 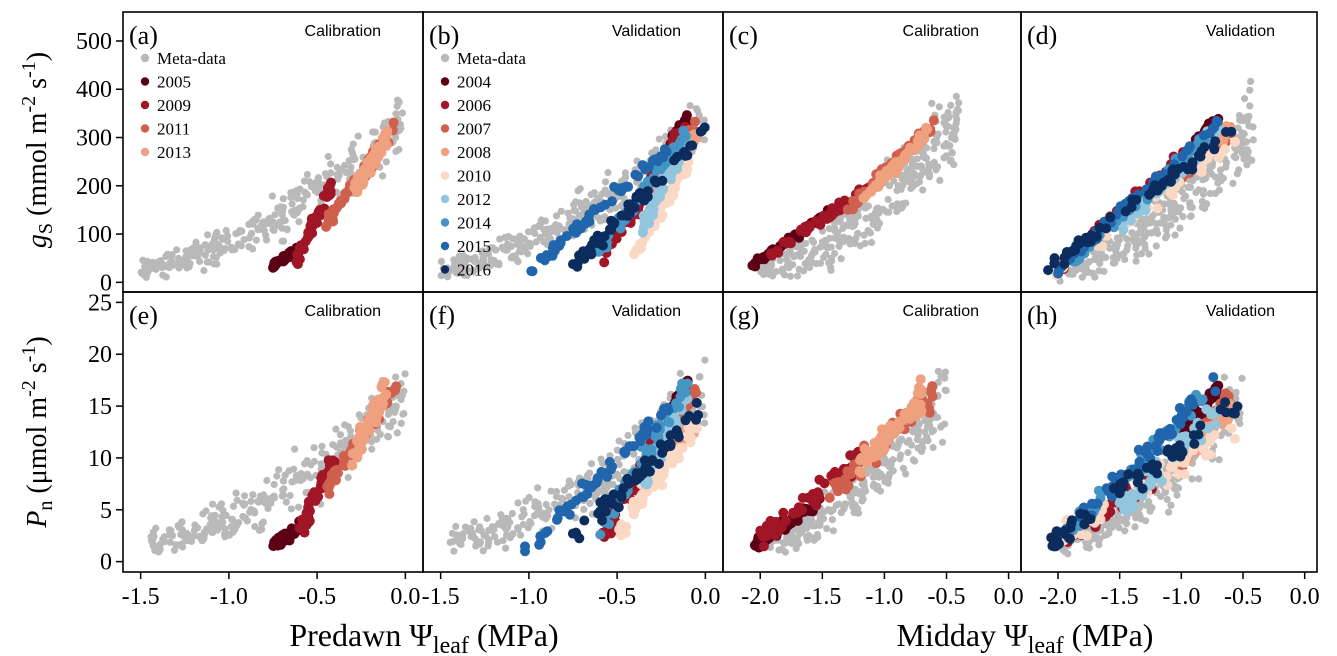 What do you see at coordinates (1170, 450) in the screenshot?
I see `panel-h: -2.0 -1.5 -1.0 -0.5 0.0(h) Validation` at bounding box center [1170, 450].